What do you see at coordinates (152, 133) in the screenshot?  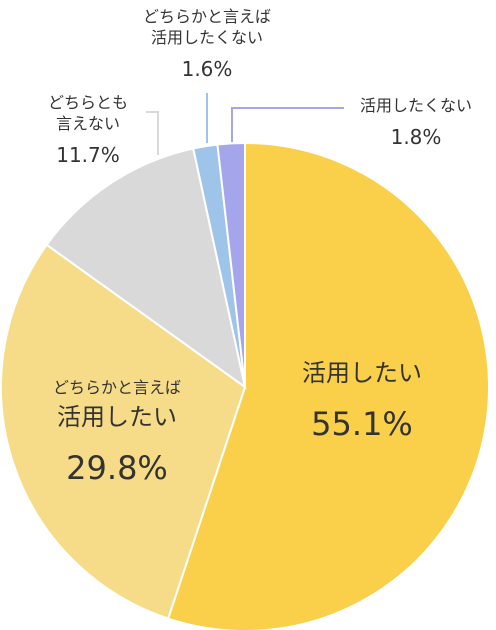 I see `leader-line-neutral` at bounding box center [152, 133].